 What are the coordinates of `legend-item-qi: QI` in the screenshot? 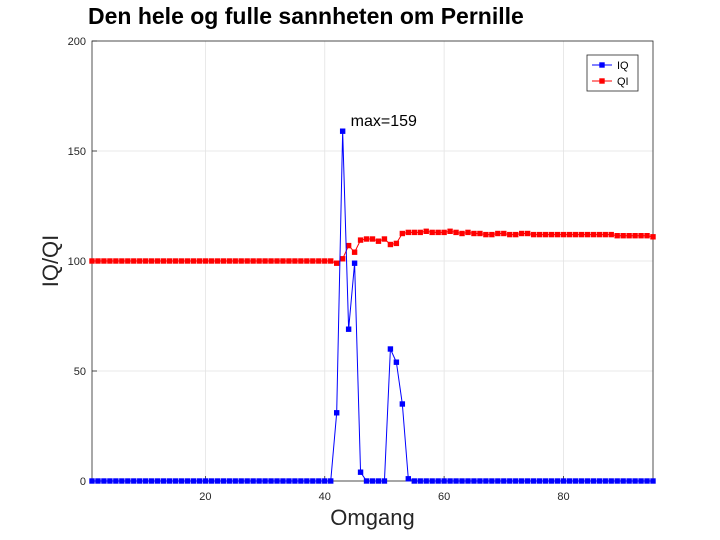 It's located at (610, 82).